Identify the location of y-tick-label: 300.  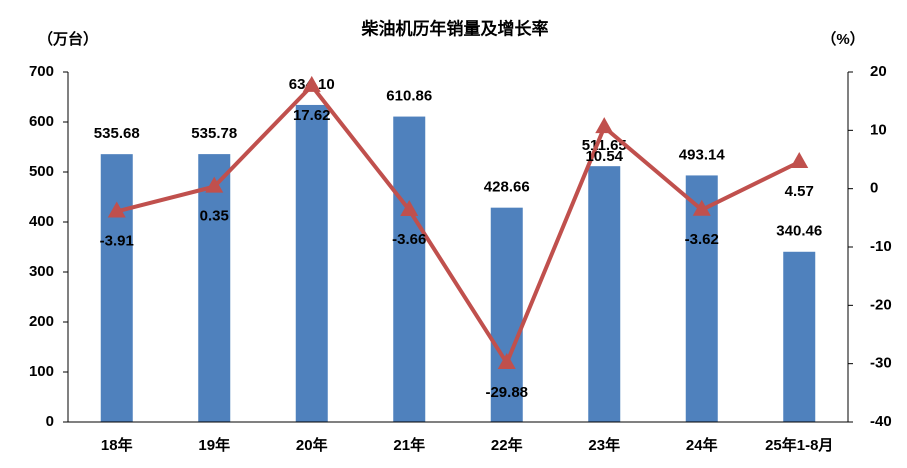
(41, 271).